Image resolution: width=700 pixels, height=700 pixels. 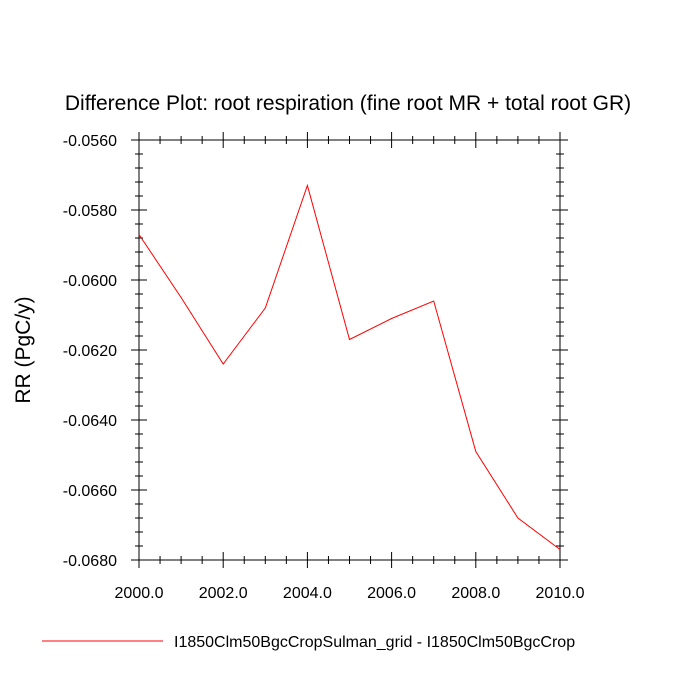 What do you see at coordinates (90, 211) in the screenshot?
I see `y-tick-label: -0.0580` at bounding box center [90, 211].